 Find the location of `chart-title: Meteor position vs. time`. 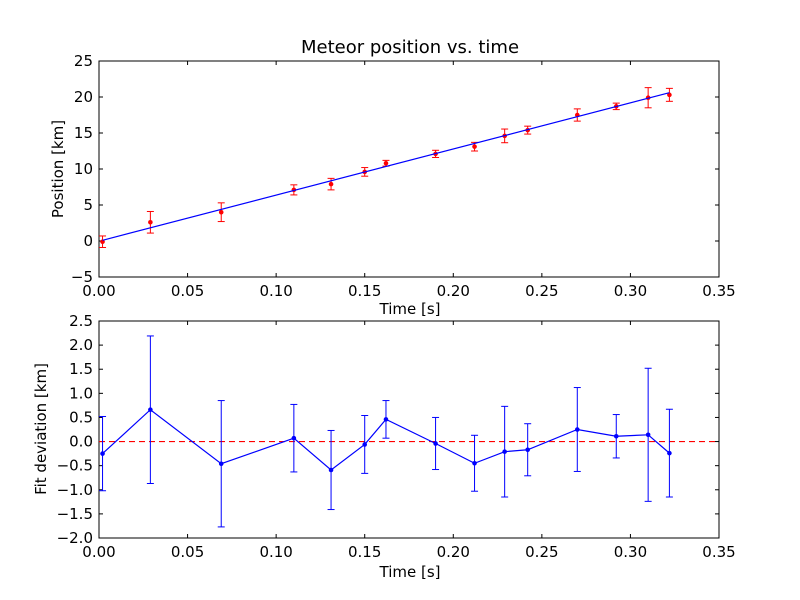

chart-title: Meteor position vs. time is located at coordinates (410, 47).